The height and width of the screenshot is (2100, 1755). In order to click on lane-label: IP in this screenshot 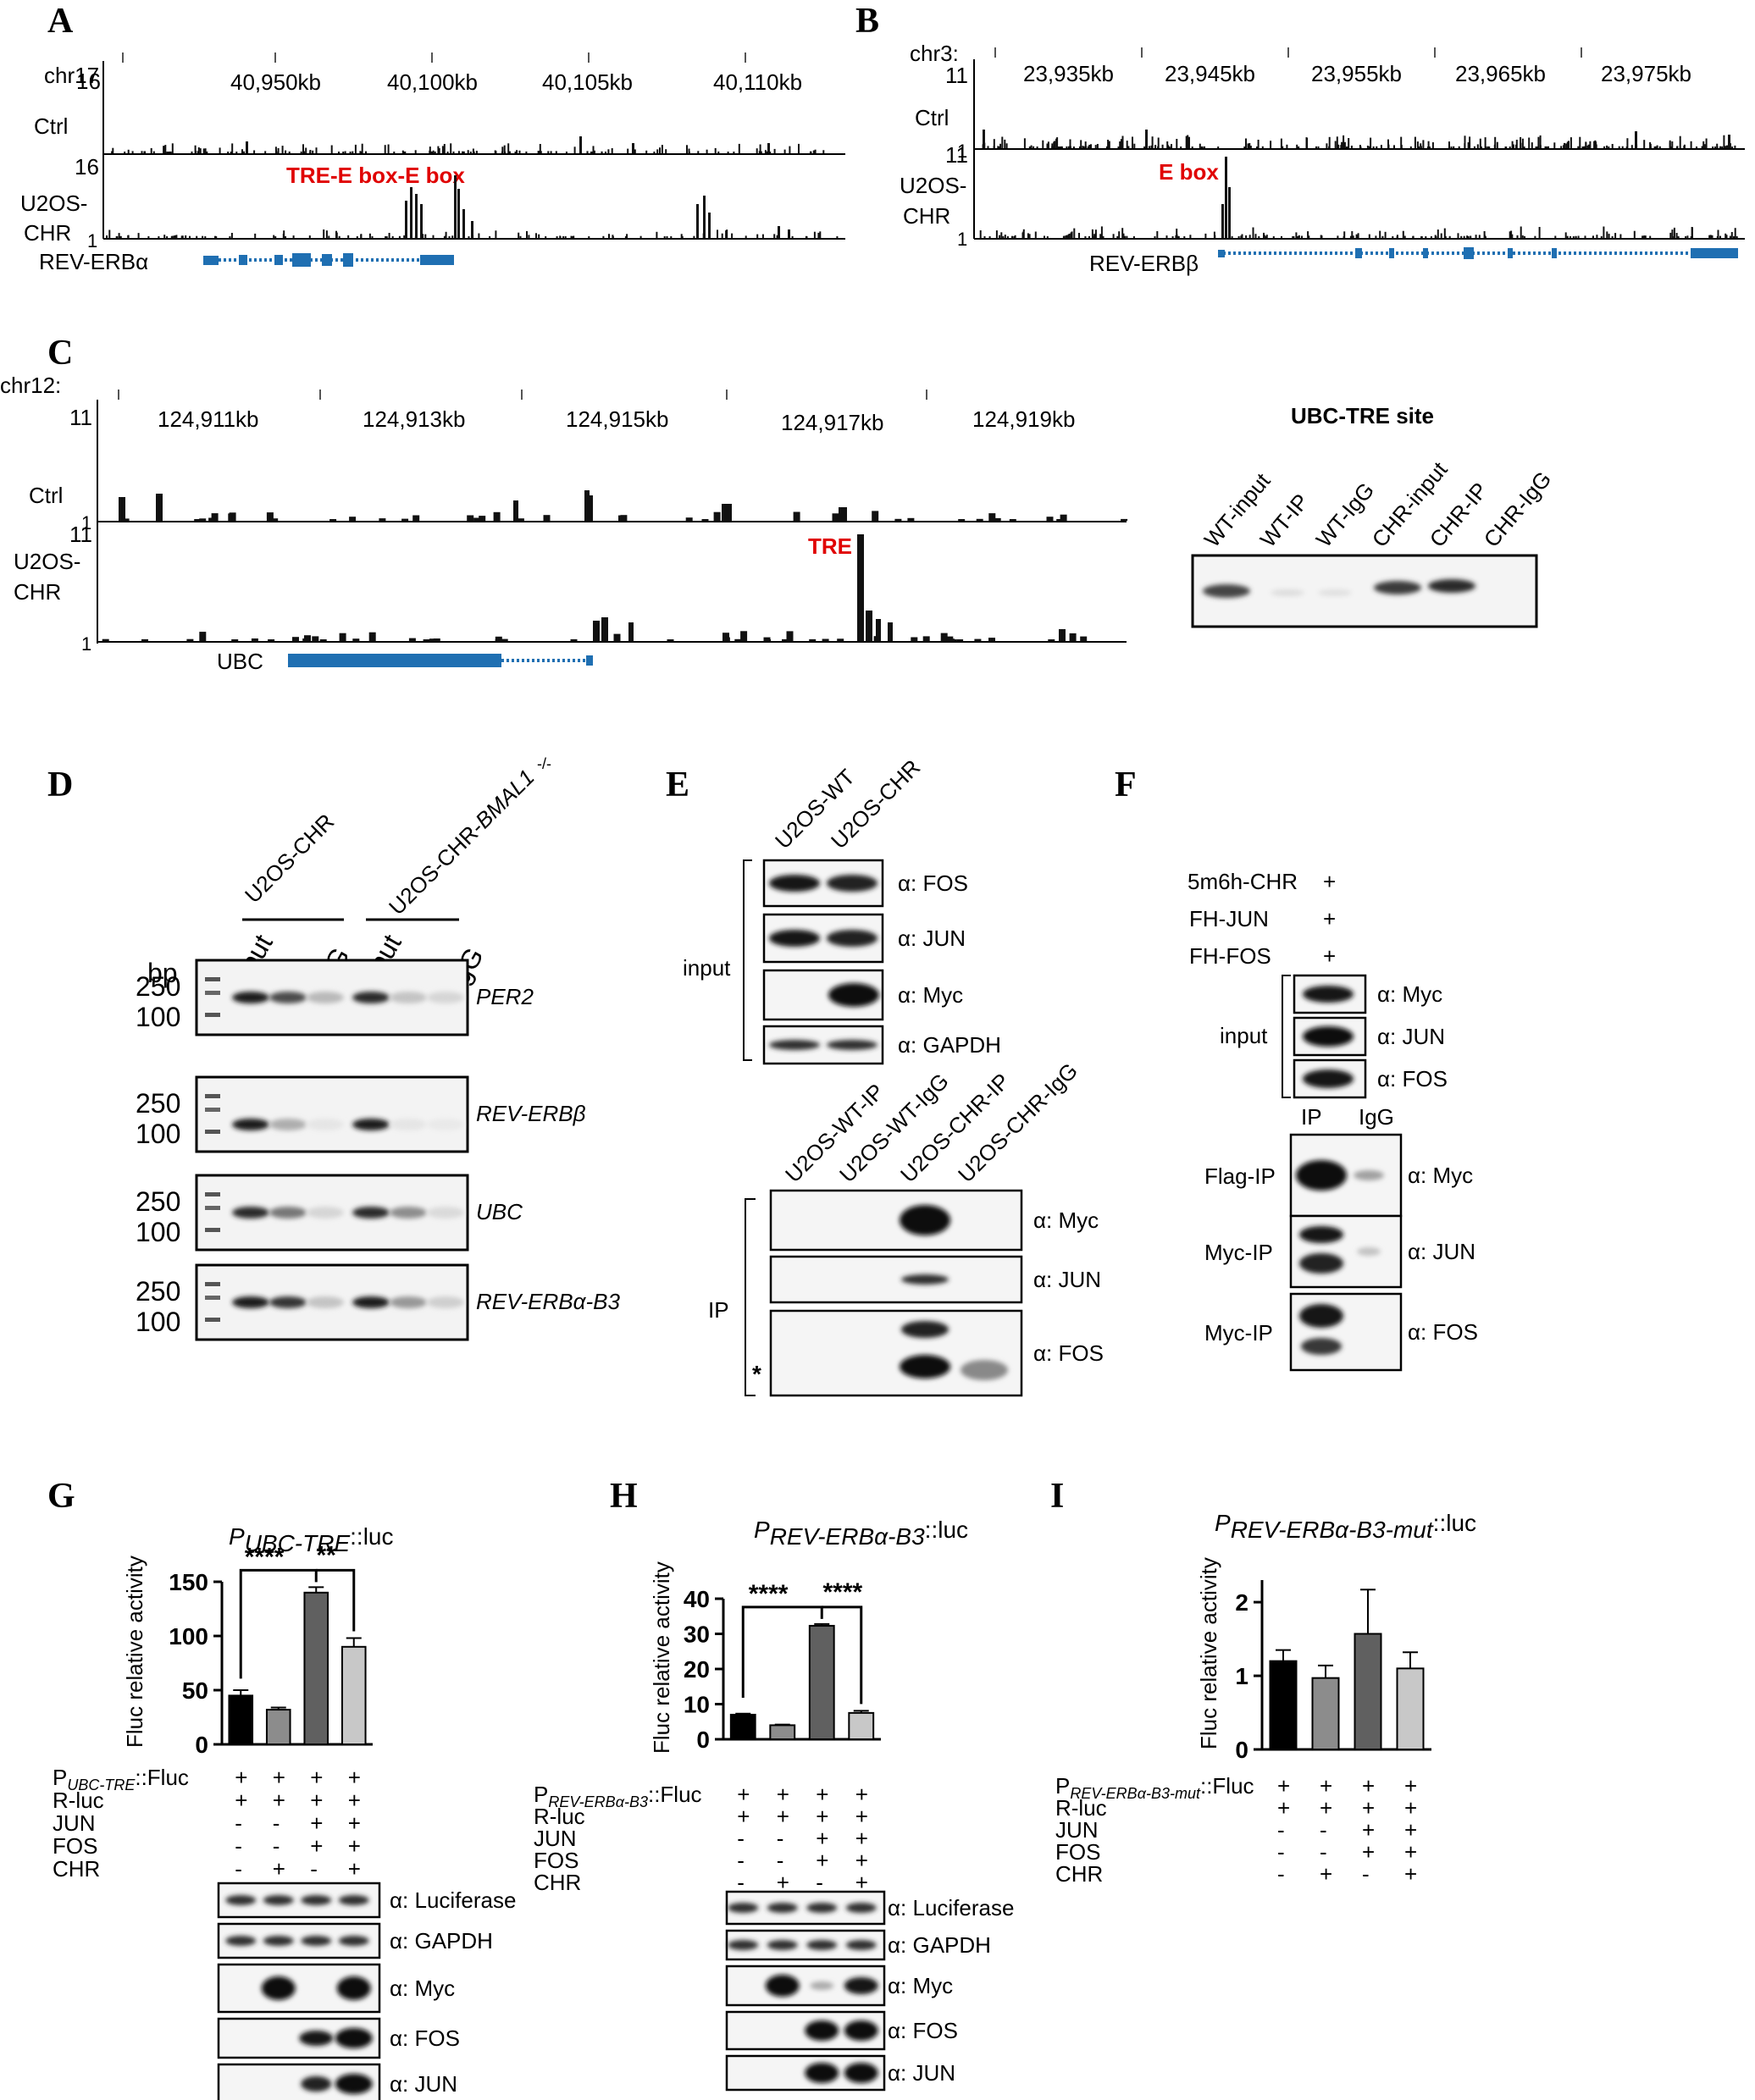, I will do `click(1312, 1117)`.